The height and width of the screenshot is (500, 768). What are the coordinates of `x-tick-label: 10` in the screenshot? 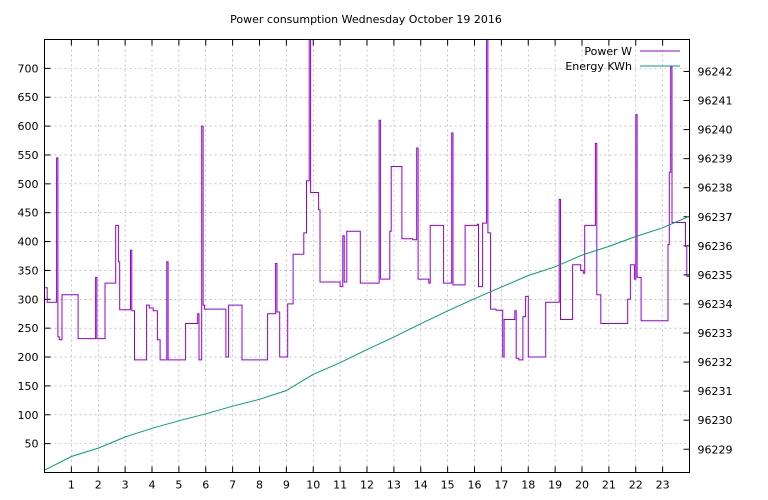 It's located at (313, 485).